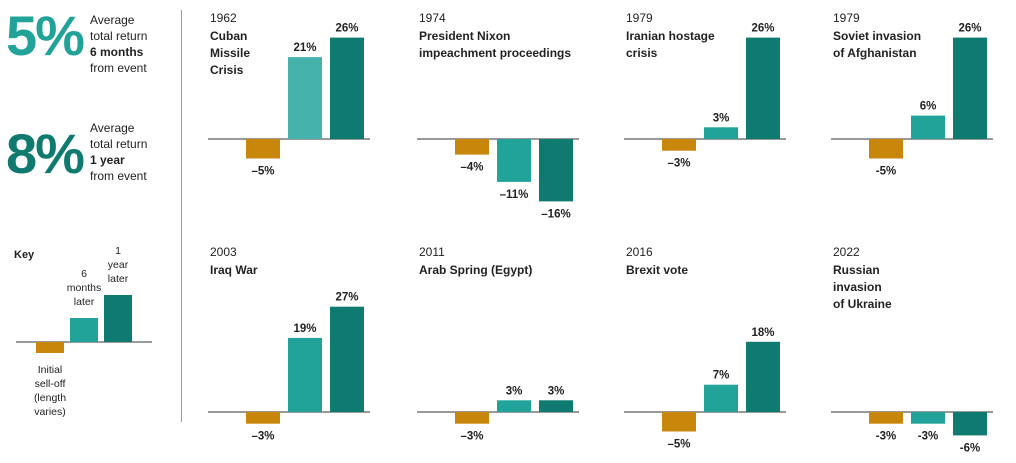 The image size is (1016, 463). What do you see at coordinates (498, 344) in the screenshot?
I see `panel-2011-5: 2011 Arab Spring (Egypt) –3% 3% 3%` at bounding box center [498, 344].